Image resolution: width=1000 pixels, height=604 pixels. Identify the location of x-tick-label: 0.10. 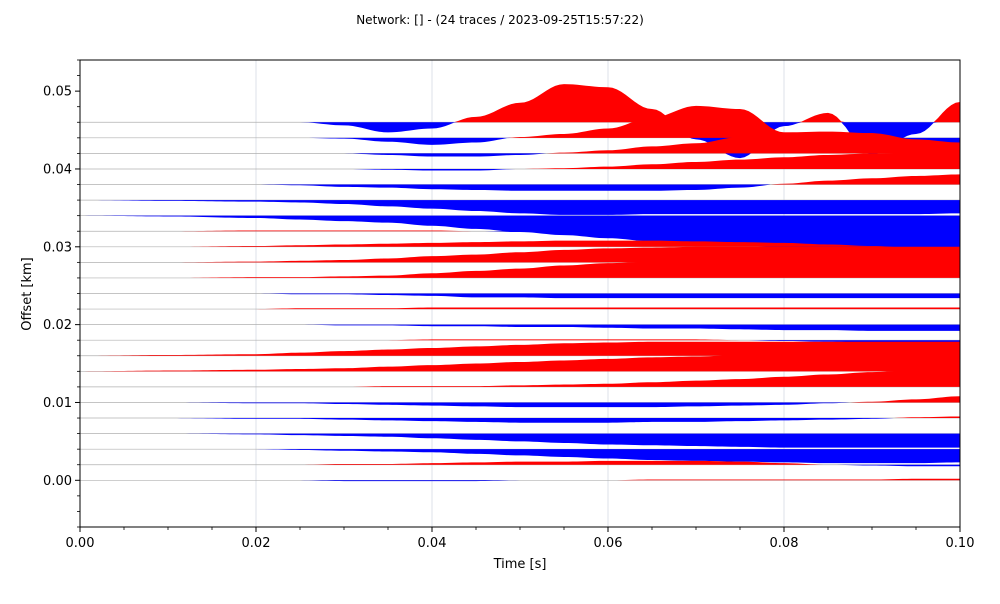
(960, 543).